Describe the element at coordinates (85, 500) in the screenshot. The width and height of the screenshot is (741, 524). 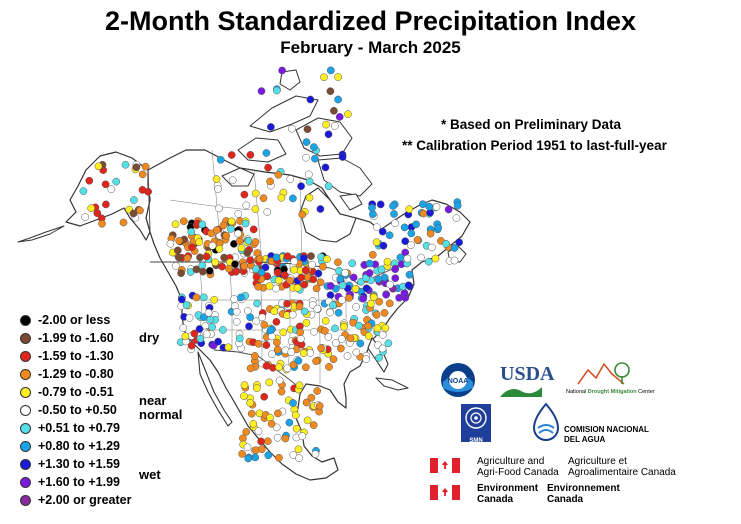
I see `legend-label: +2.00 or greater` at that location.